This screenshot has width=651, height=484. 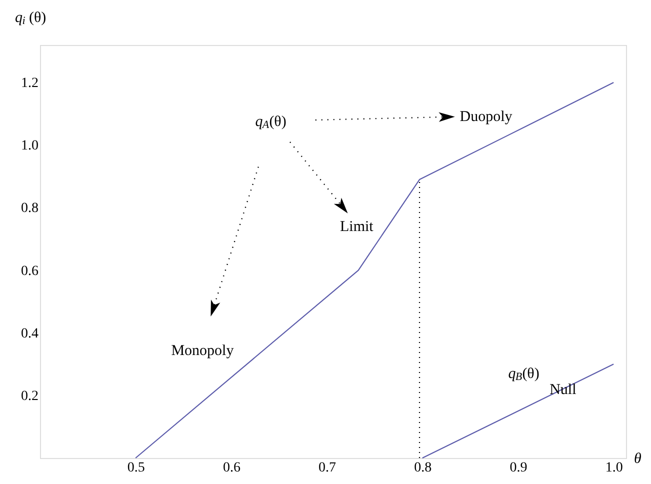 I want to click on x-tick-label: 0.7, so click(x=327, y=468).